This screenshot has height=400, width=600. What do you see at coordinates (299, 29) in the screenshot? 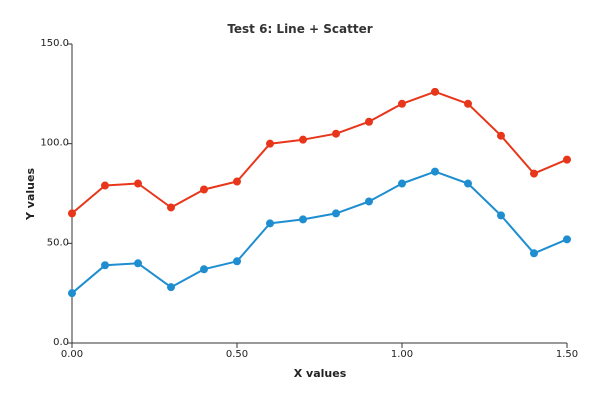
I see `chart-title: Test 6: Line + Scatter` at bounding box center [299, 29].